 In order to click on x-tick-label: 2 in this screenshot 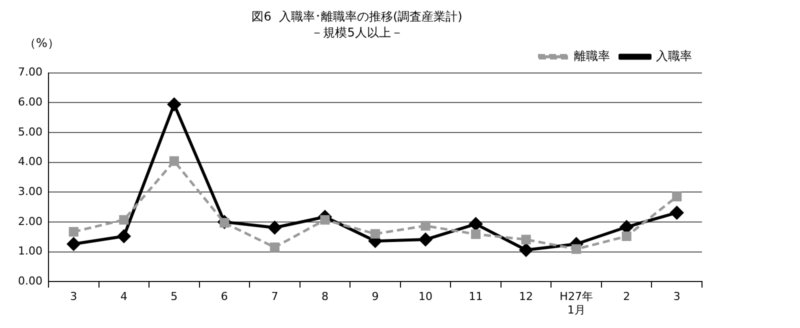, I will do `click(626, 297)`.